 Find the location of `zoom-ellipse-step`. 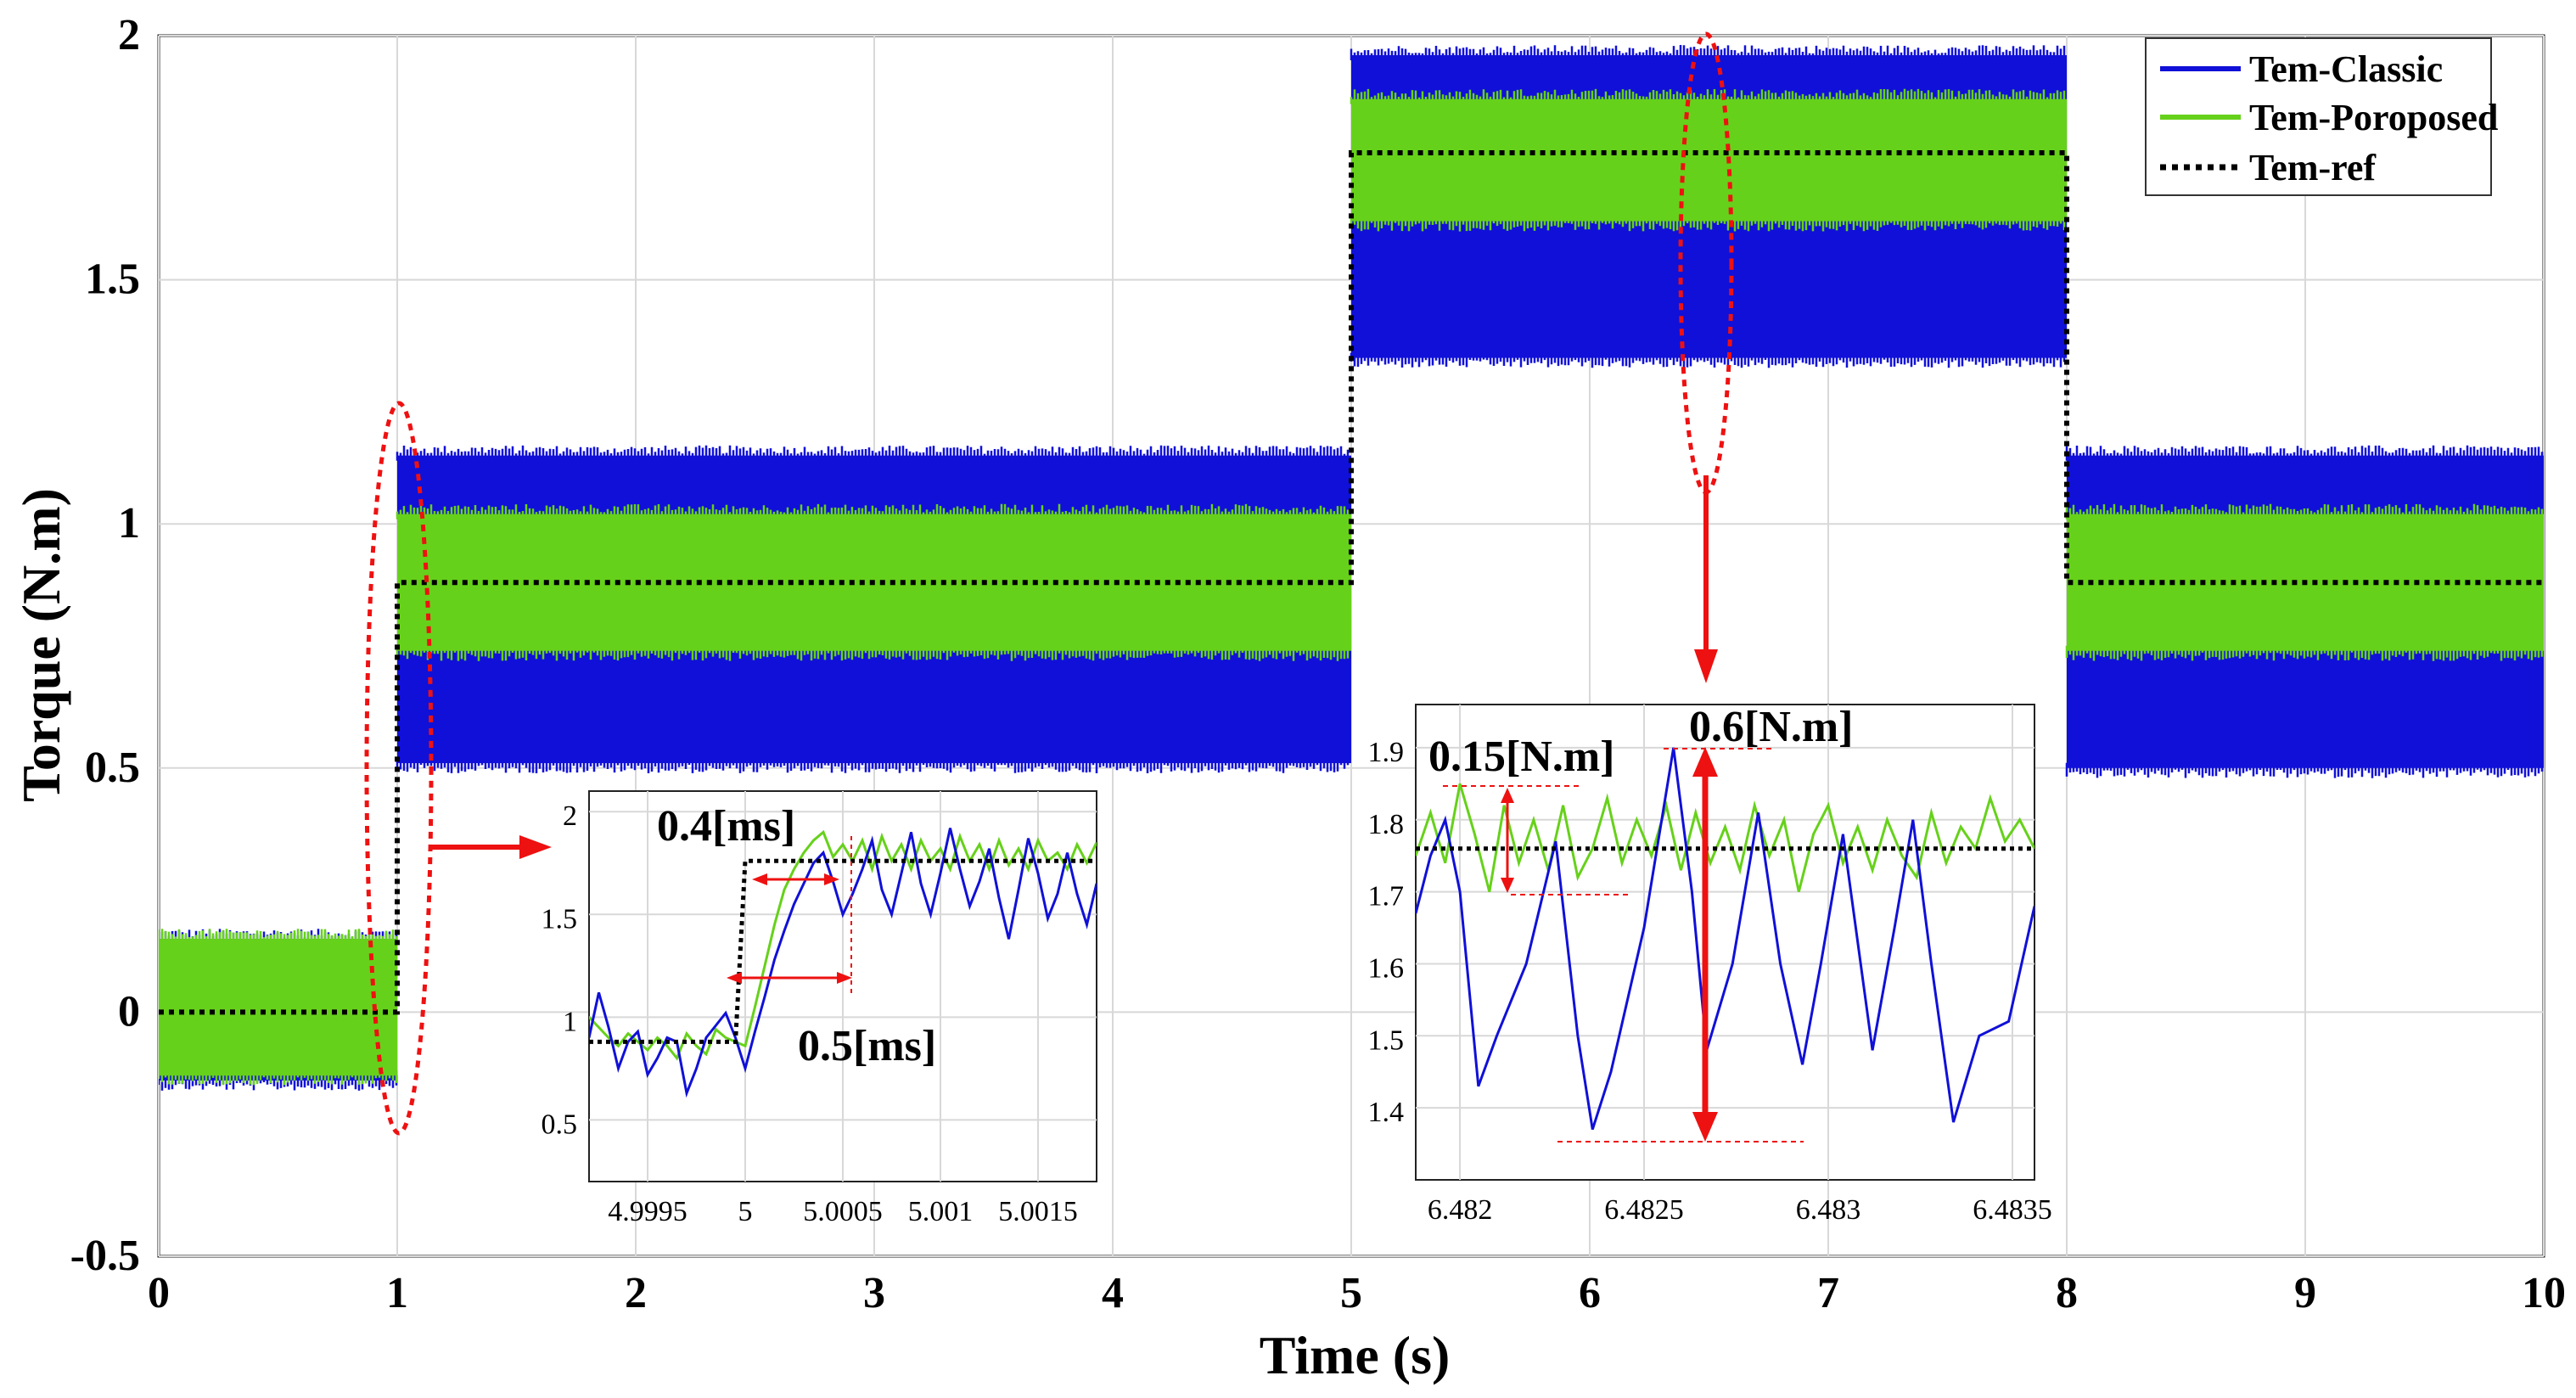

zoom-ellipse-step is located at coordinates (399, 768).